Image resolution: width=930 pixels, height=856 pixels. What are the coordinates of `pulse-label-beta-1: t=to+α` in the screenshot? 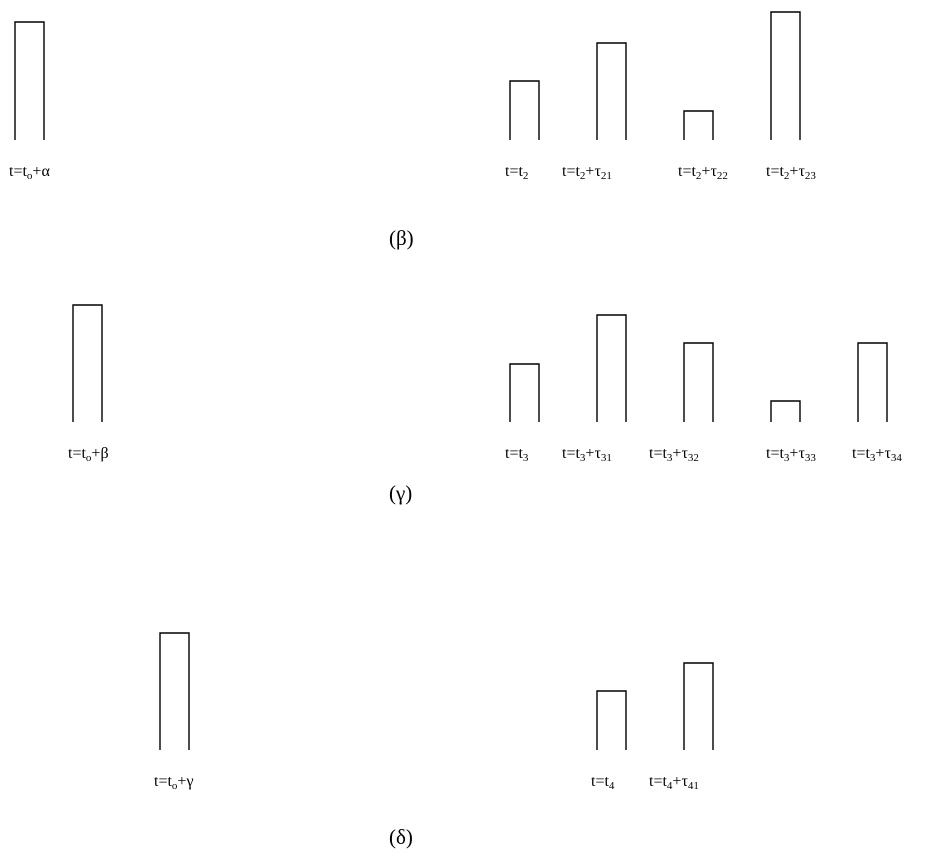 It's located at (29, 172).